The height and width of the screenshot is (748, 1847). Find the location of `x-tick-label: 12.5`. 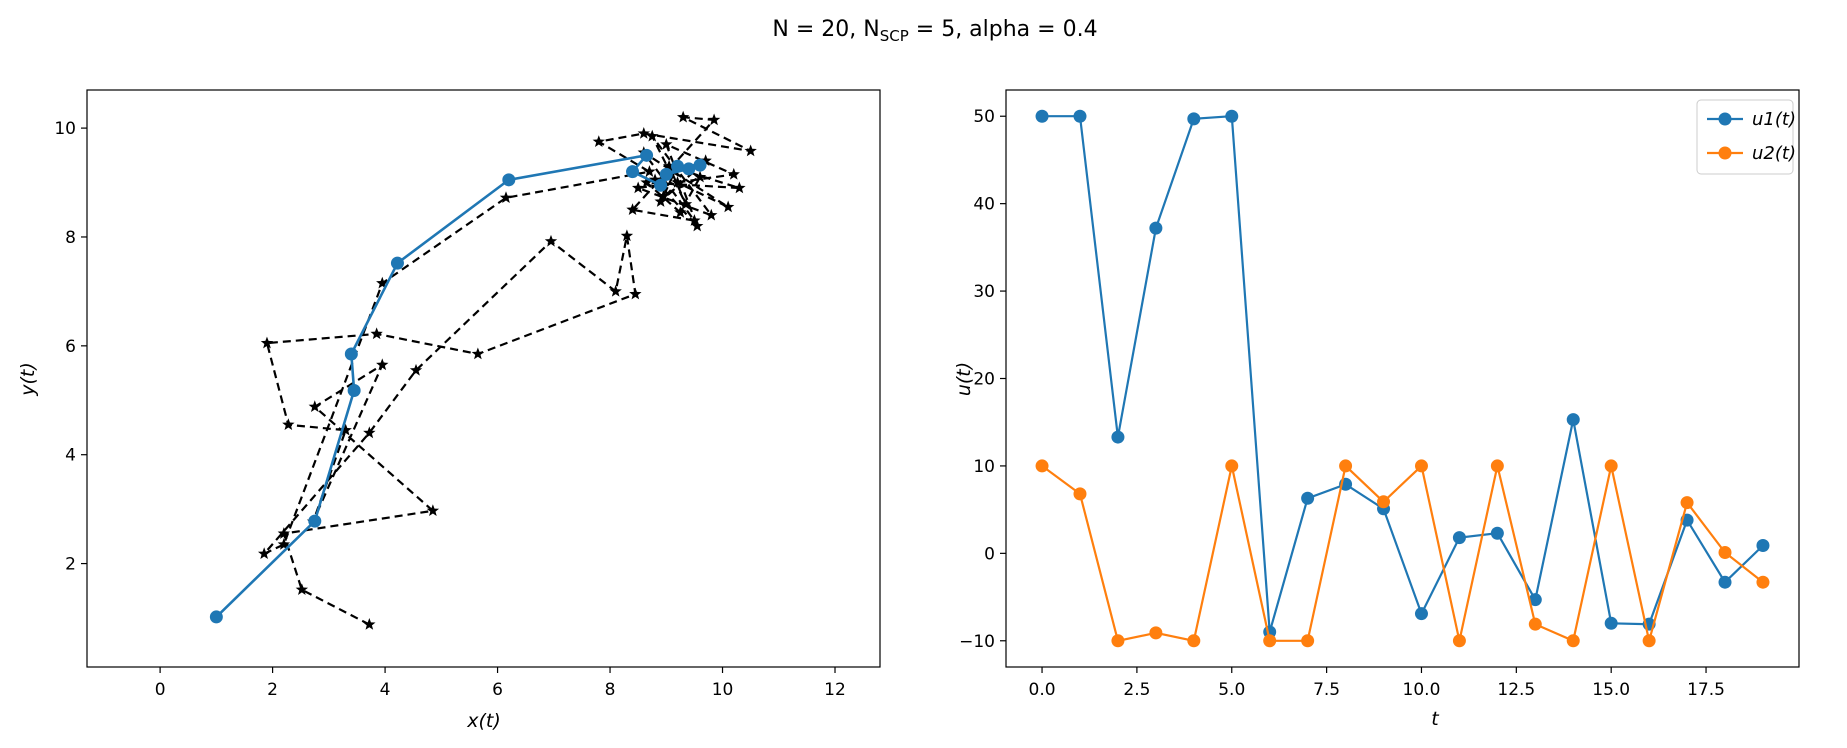

x-tick-label: 12.5 is located at coordinates (1516, 690).